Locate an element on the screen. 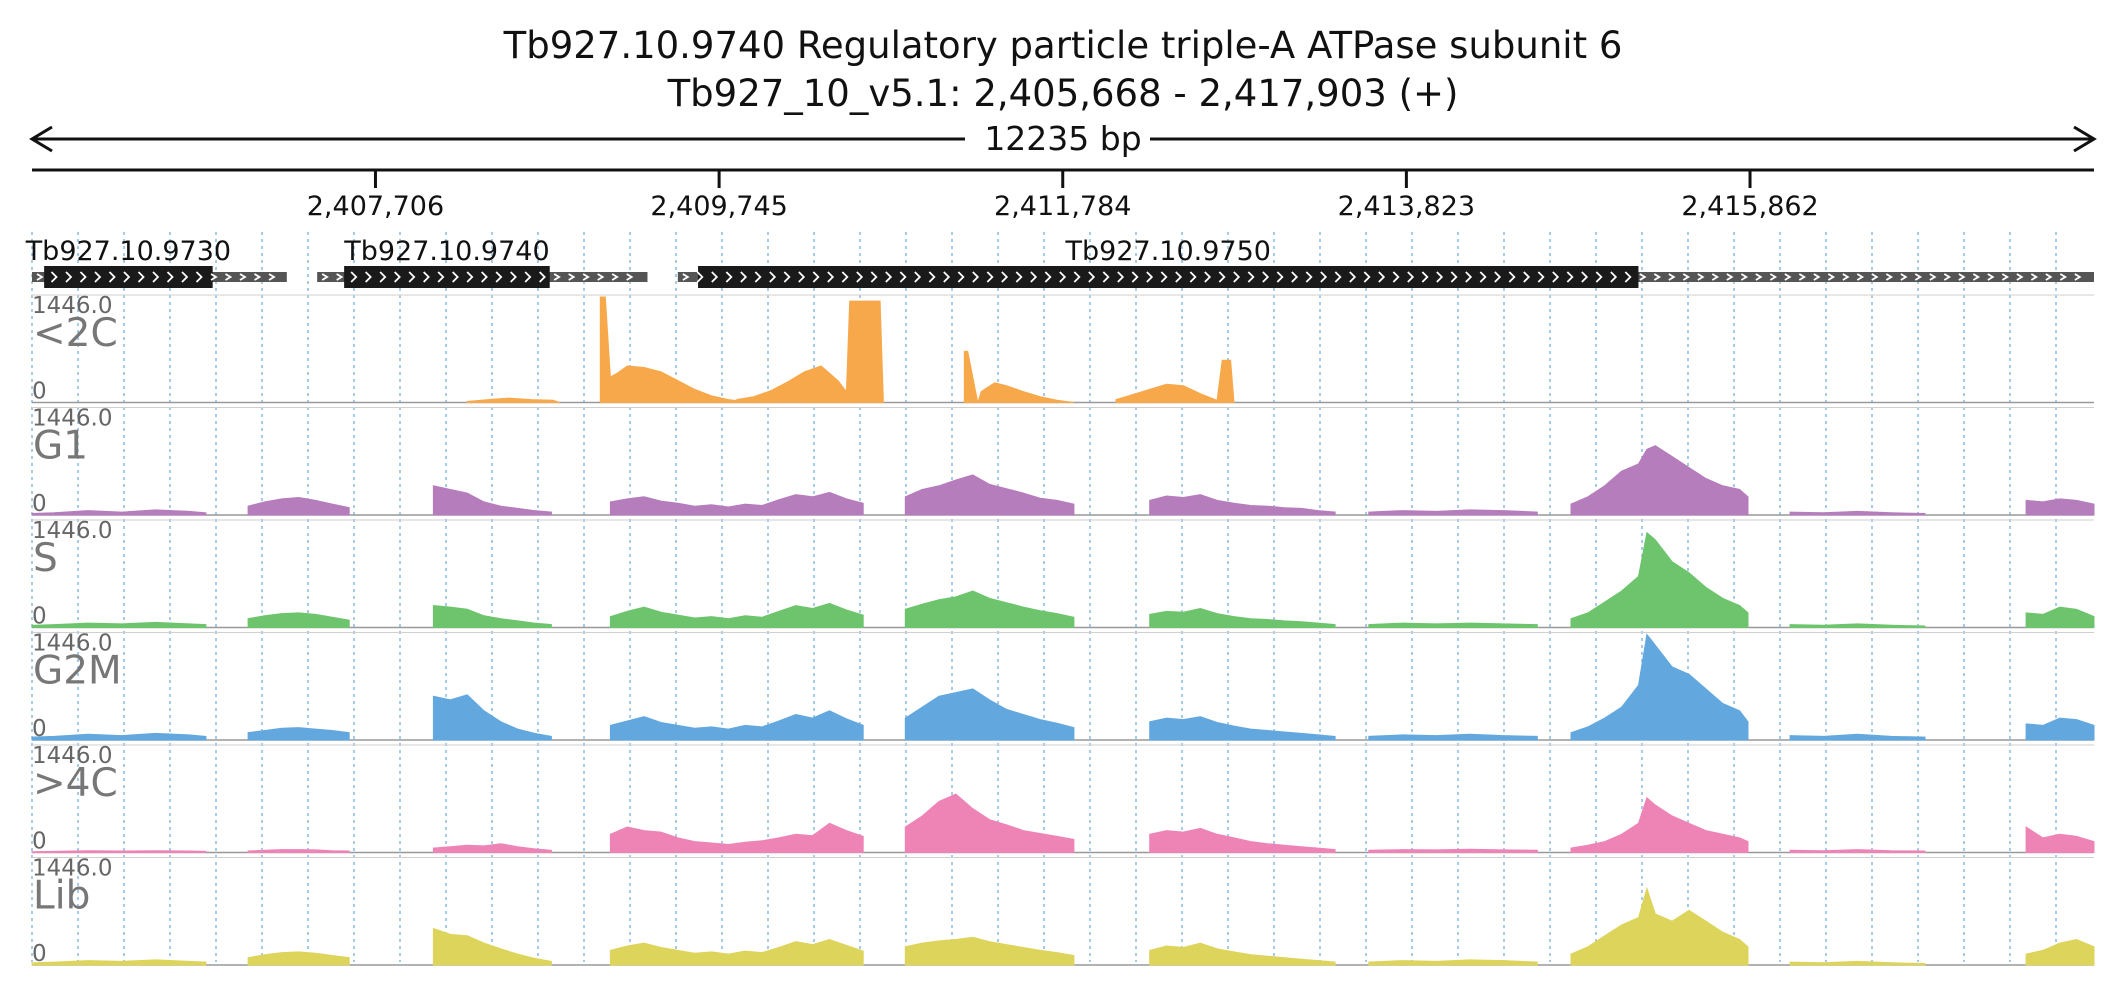  chart-subtitle: Tb927_10_v5.1: 2,405,668 - 2,417,903 (+) is located at coordinates (1063, 93).